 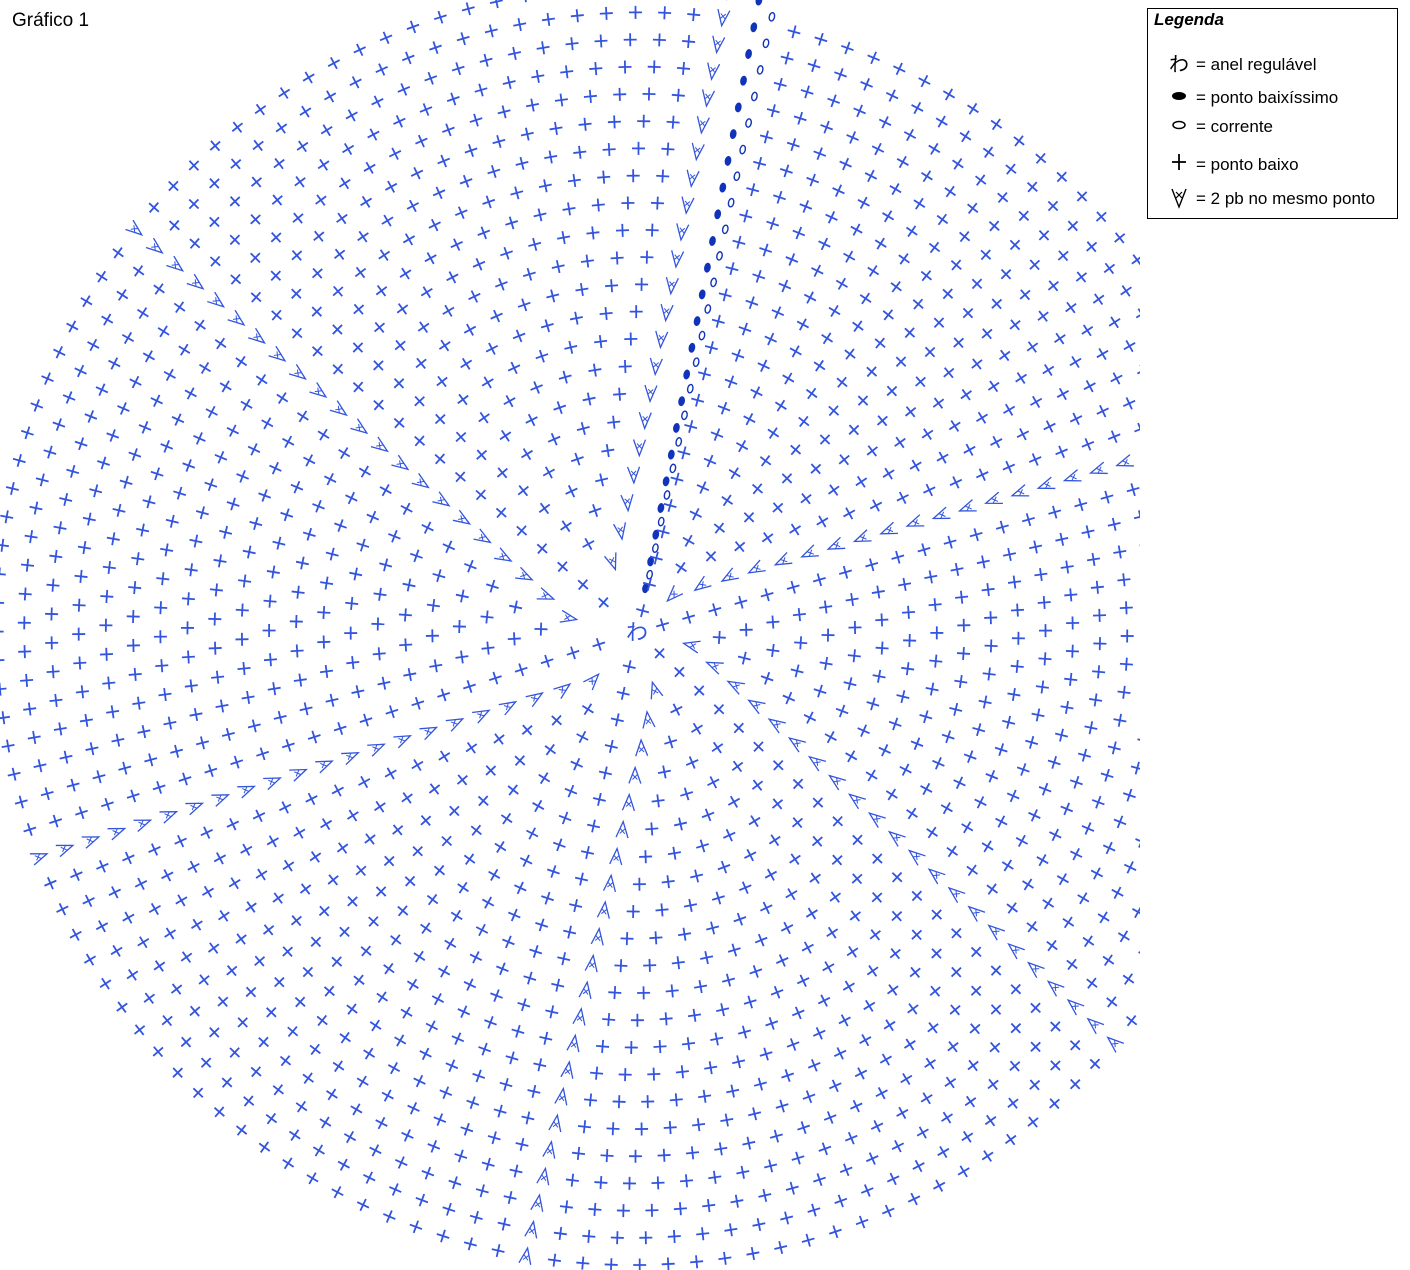 What do you see at coordinates (1235, 126) in the screenshot?
I see `legend-label: = corrente` at bounding box center [1235, 126].